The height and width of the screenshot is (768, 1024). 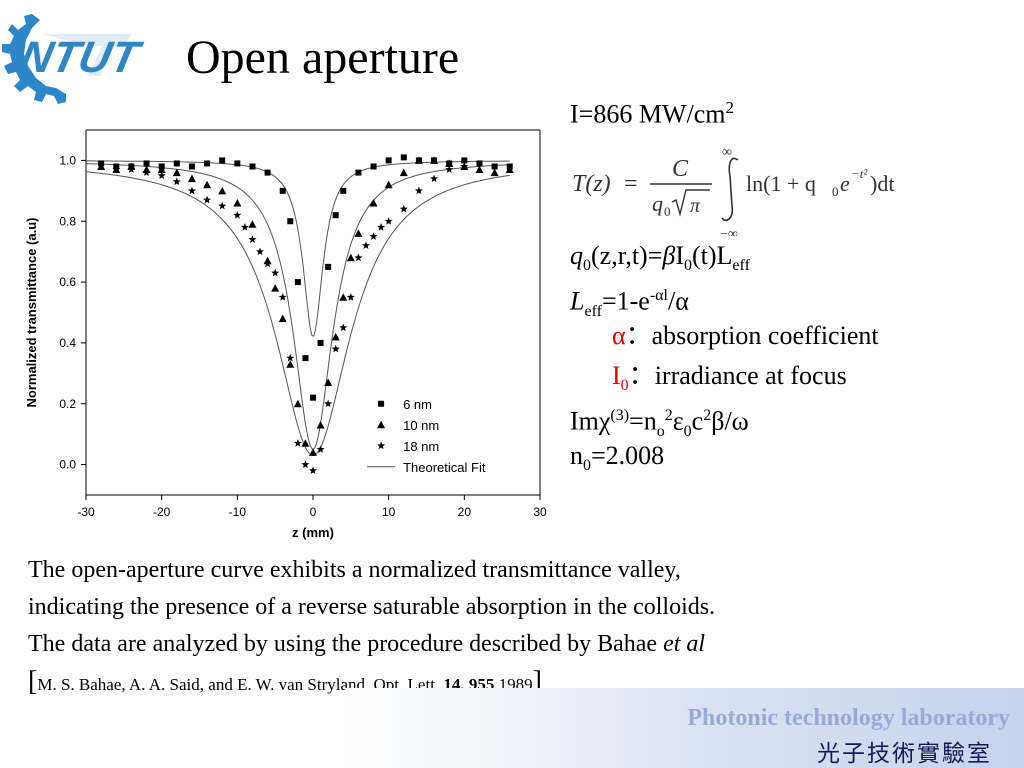 What do you see at coordinates (697, 421) in the screenshot?
I see `chi-c: c` at bounding box center [697, 421].